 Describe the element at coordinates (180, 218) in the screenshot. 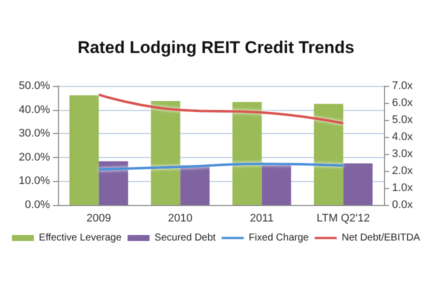

I see `x-tick-label: 2010` at that location.